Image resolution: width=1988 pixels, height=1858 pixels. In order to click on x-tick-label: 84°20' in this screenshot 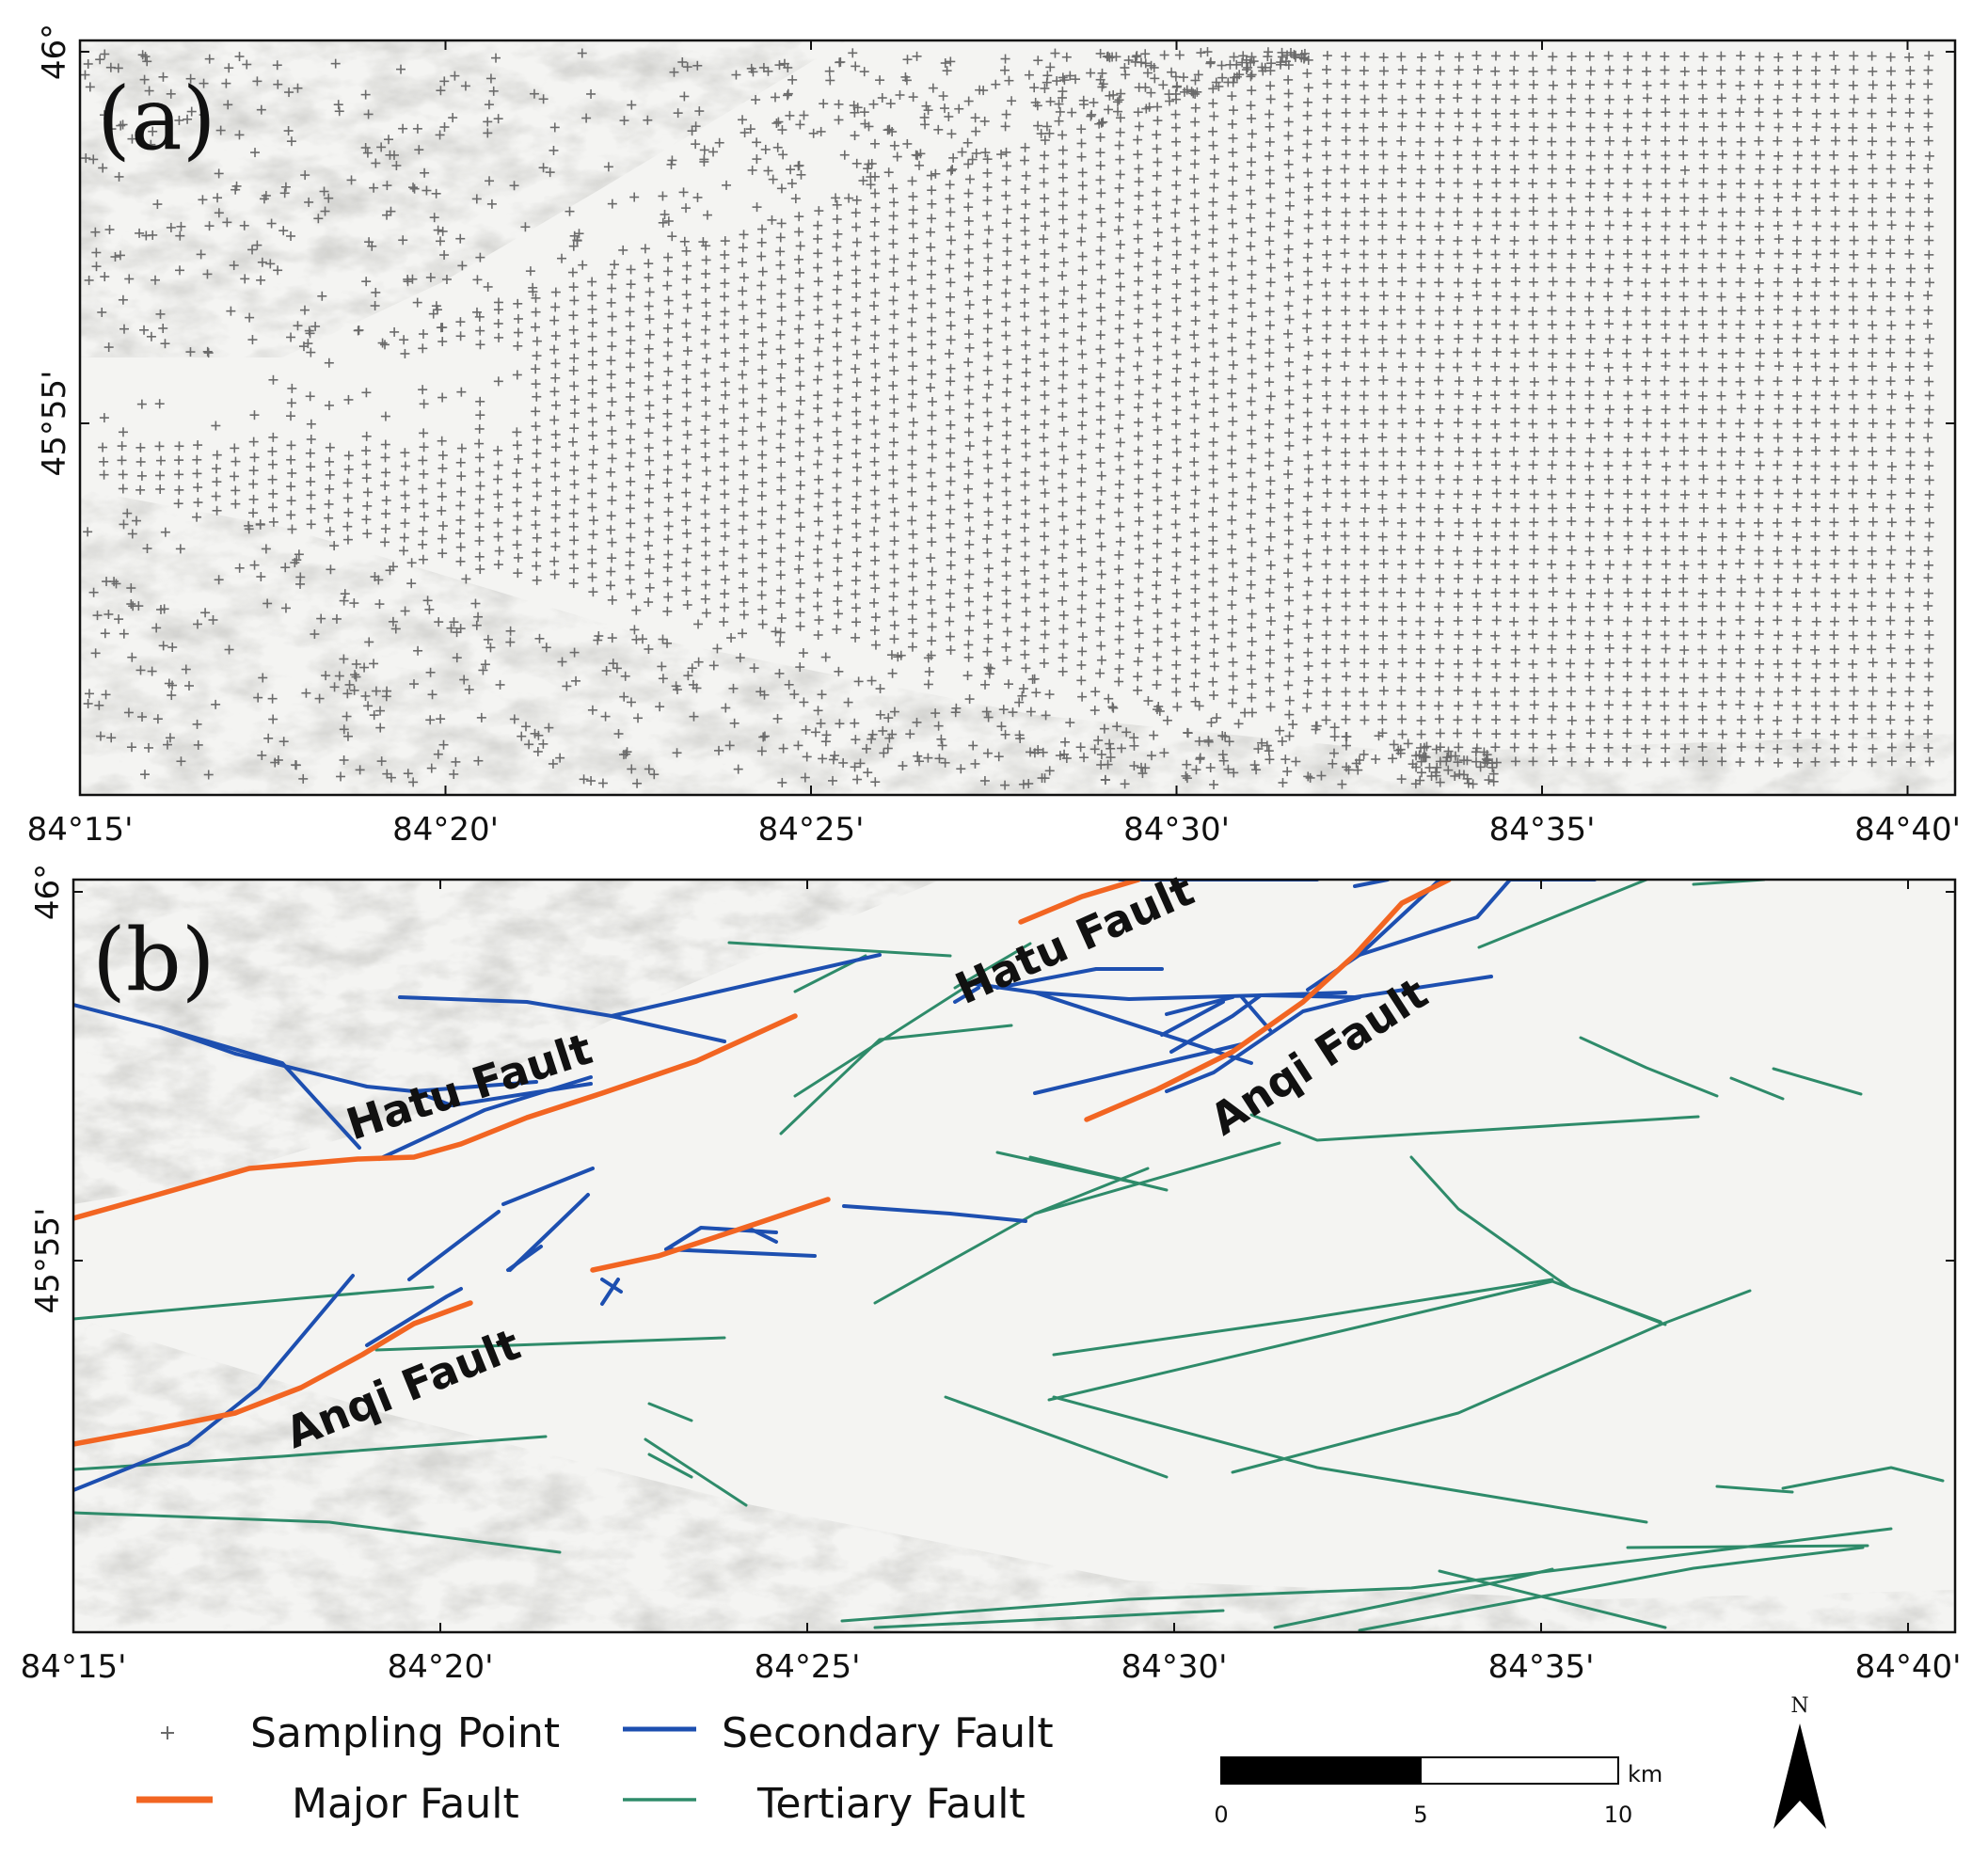, I will do `click(445, 830)`.